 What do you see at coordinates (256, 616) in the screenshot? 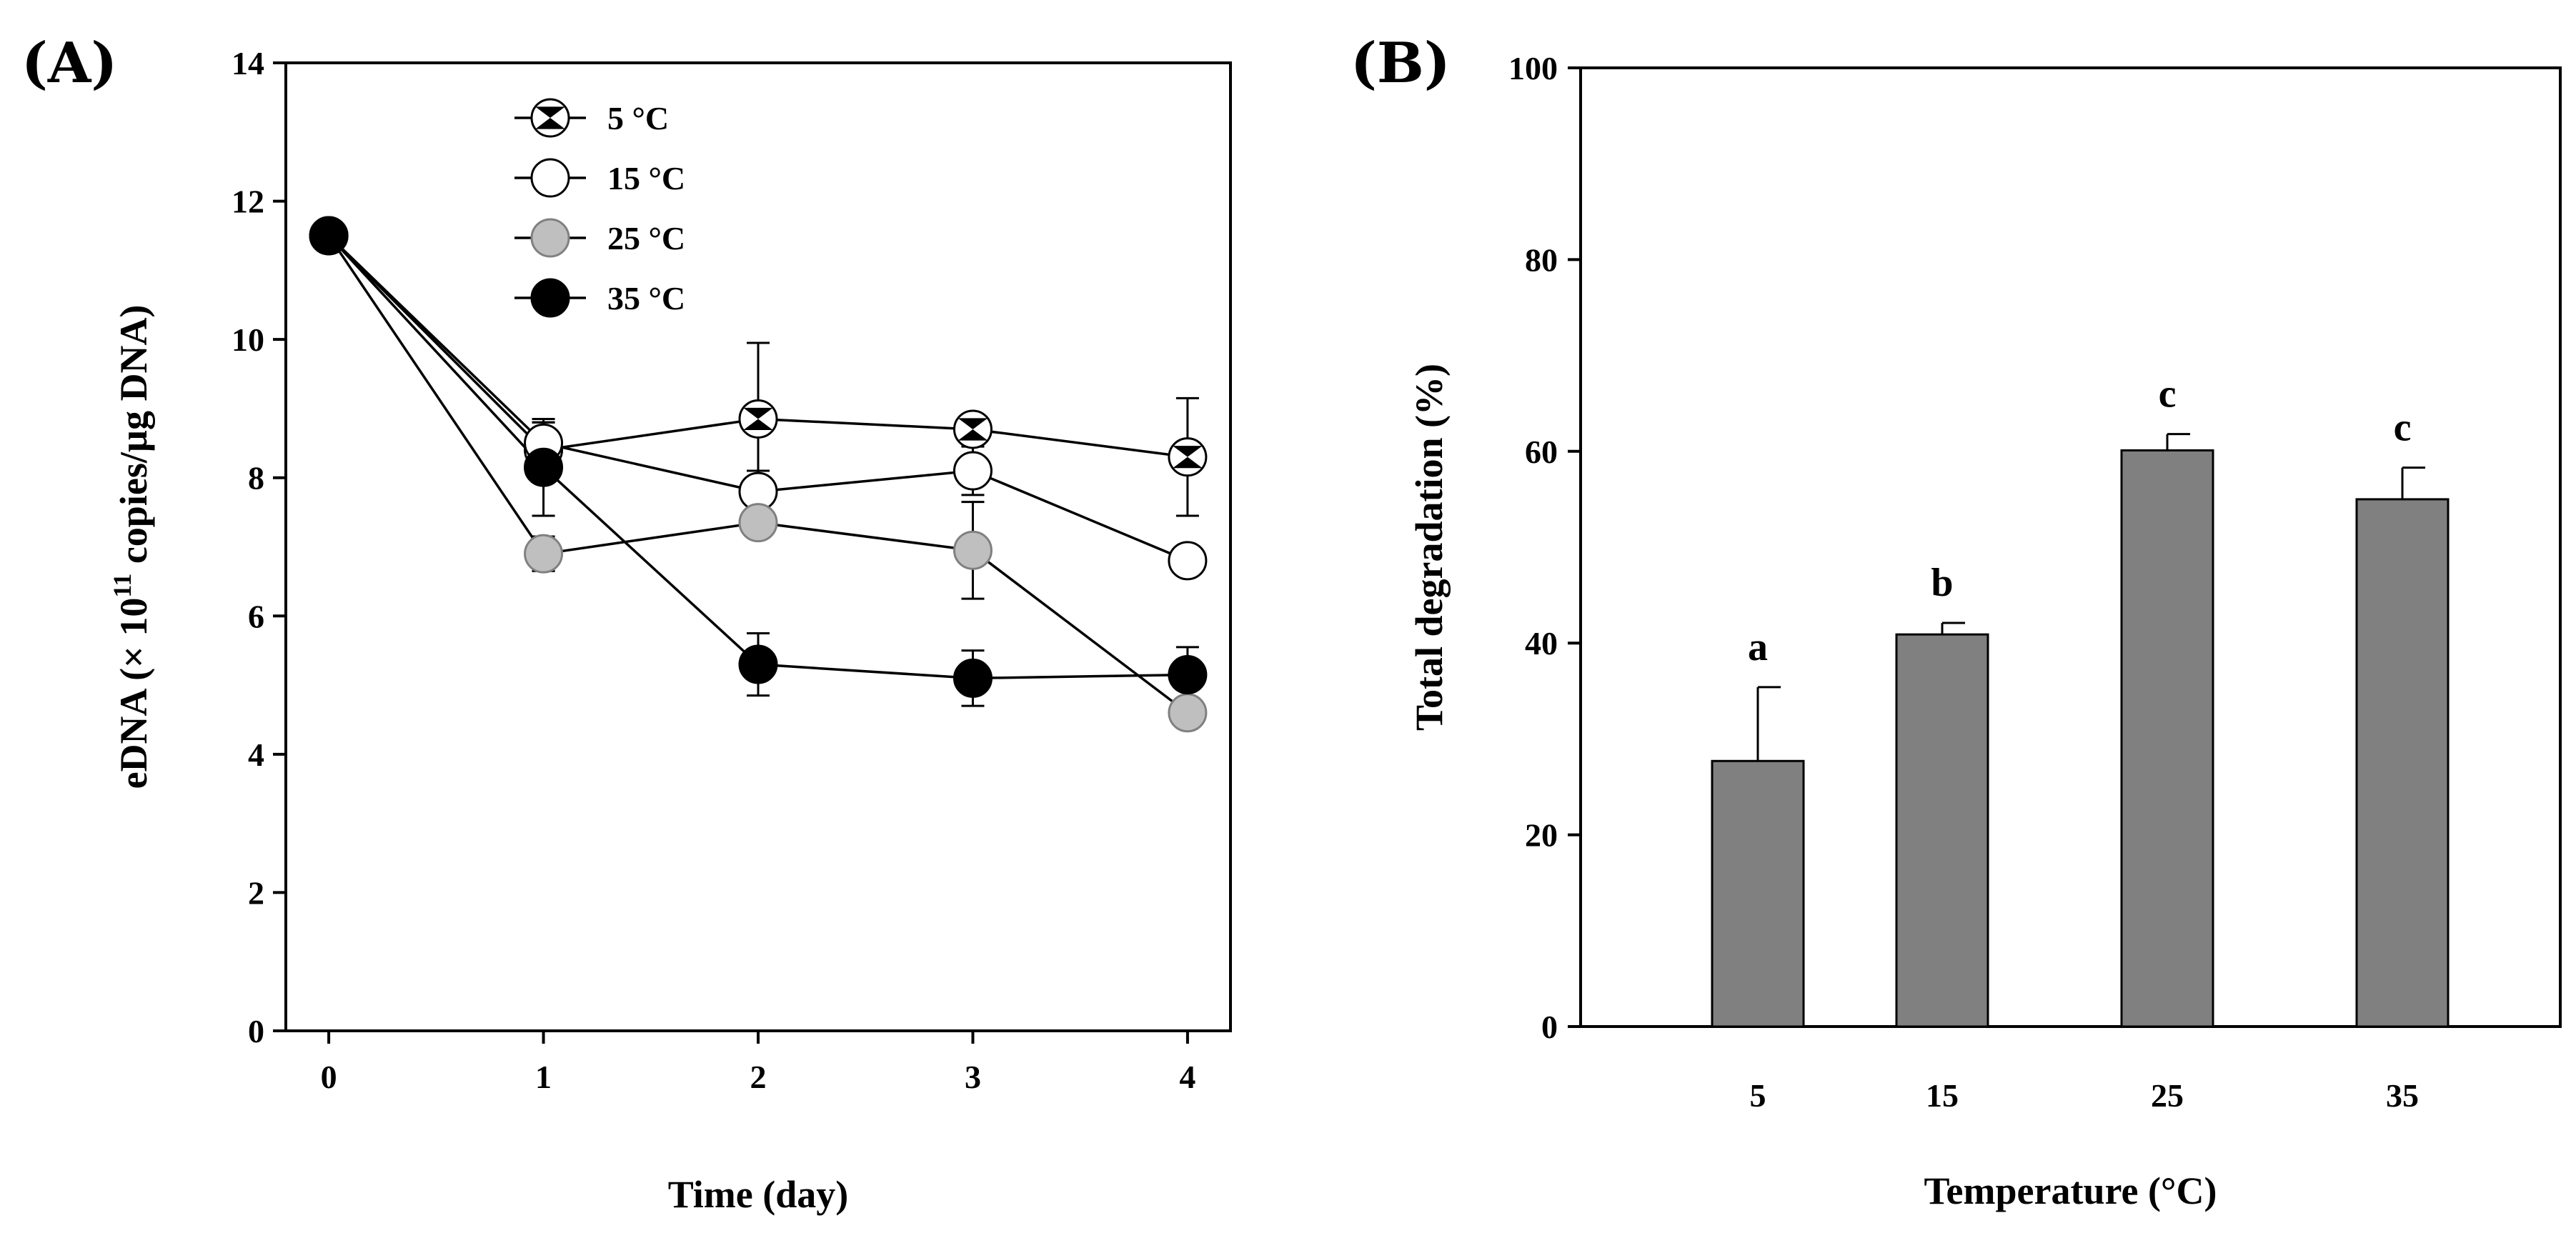
I see `y-tick-label: 6` at bounding box center [256, 616].